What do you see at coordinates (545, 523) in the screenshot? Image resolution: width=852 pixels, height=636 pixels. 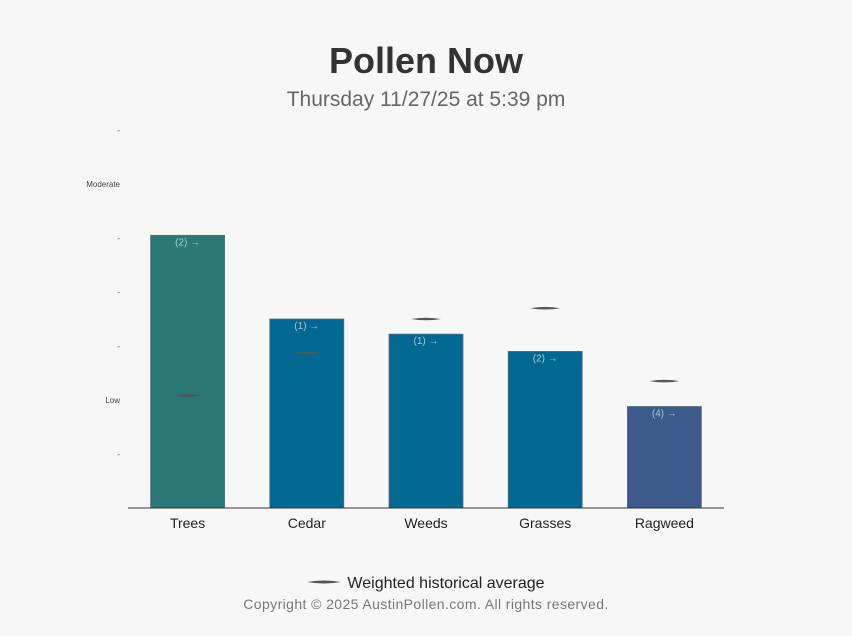 I see `x-tick-label-grasses: Grasses` at bounding box center [545, 523].